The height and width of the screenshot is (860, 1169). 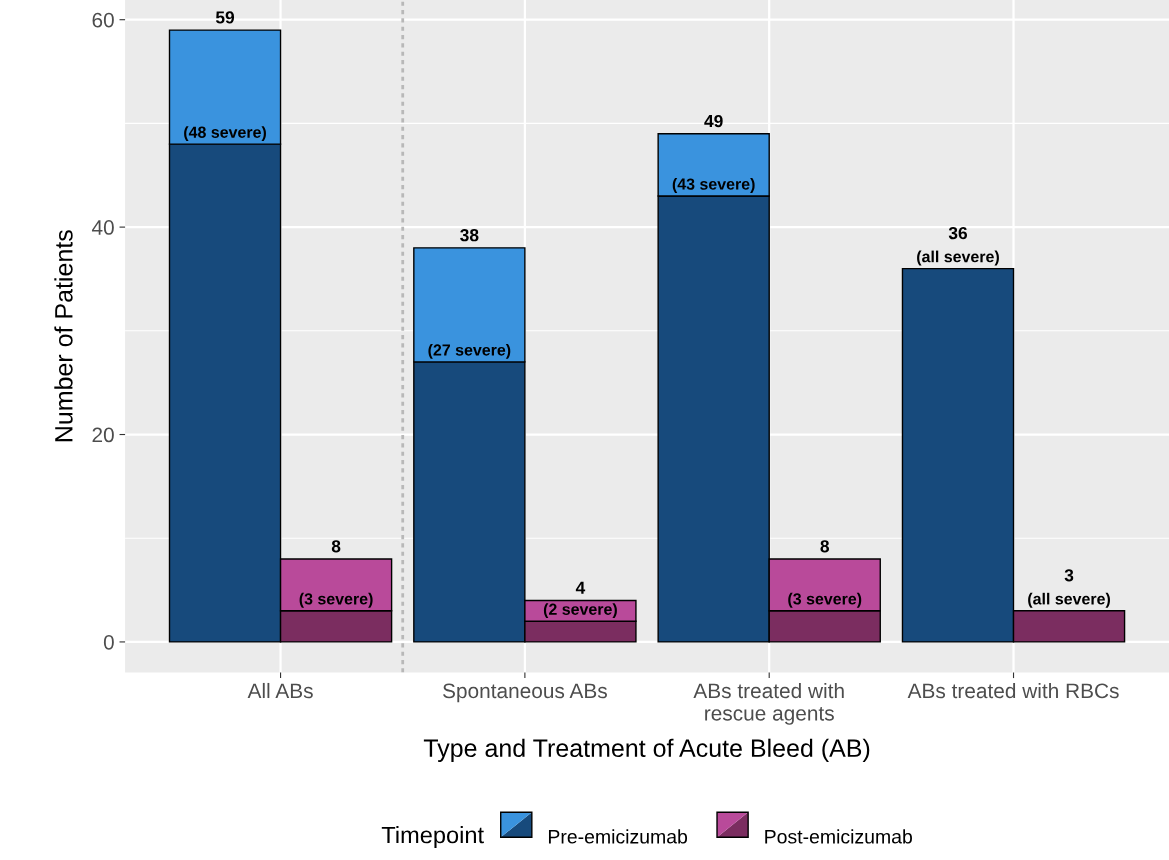 What do you see at coordinates (469, 351) in the screenshot?
I see `data-label: (27 severe)` at bounding box center [469, 351].